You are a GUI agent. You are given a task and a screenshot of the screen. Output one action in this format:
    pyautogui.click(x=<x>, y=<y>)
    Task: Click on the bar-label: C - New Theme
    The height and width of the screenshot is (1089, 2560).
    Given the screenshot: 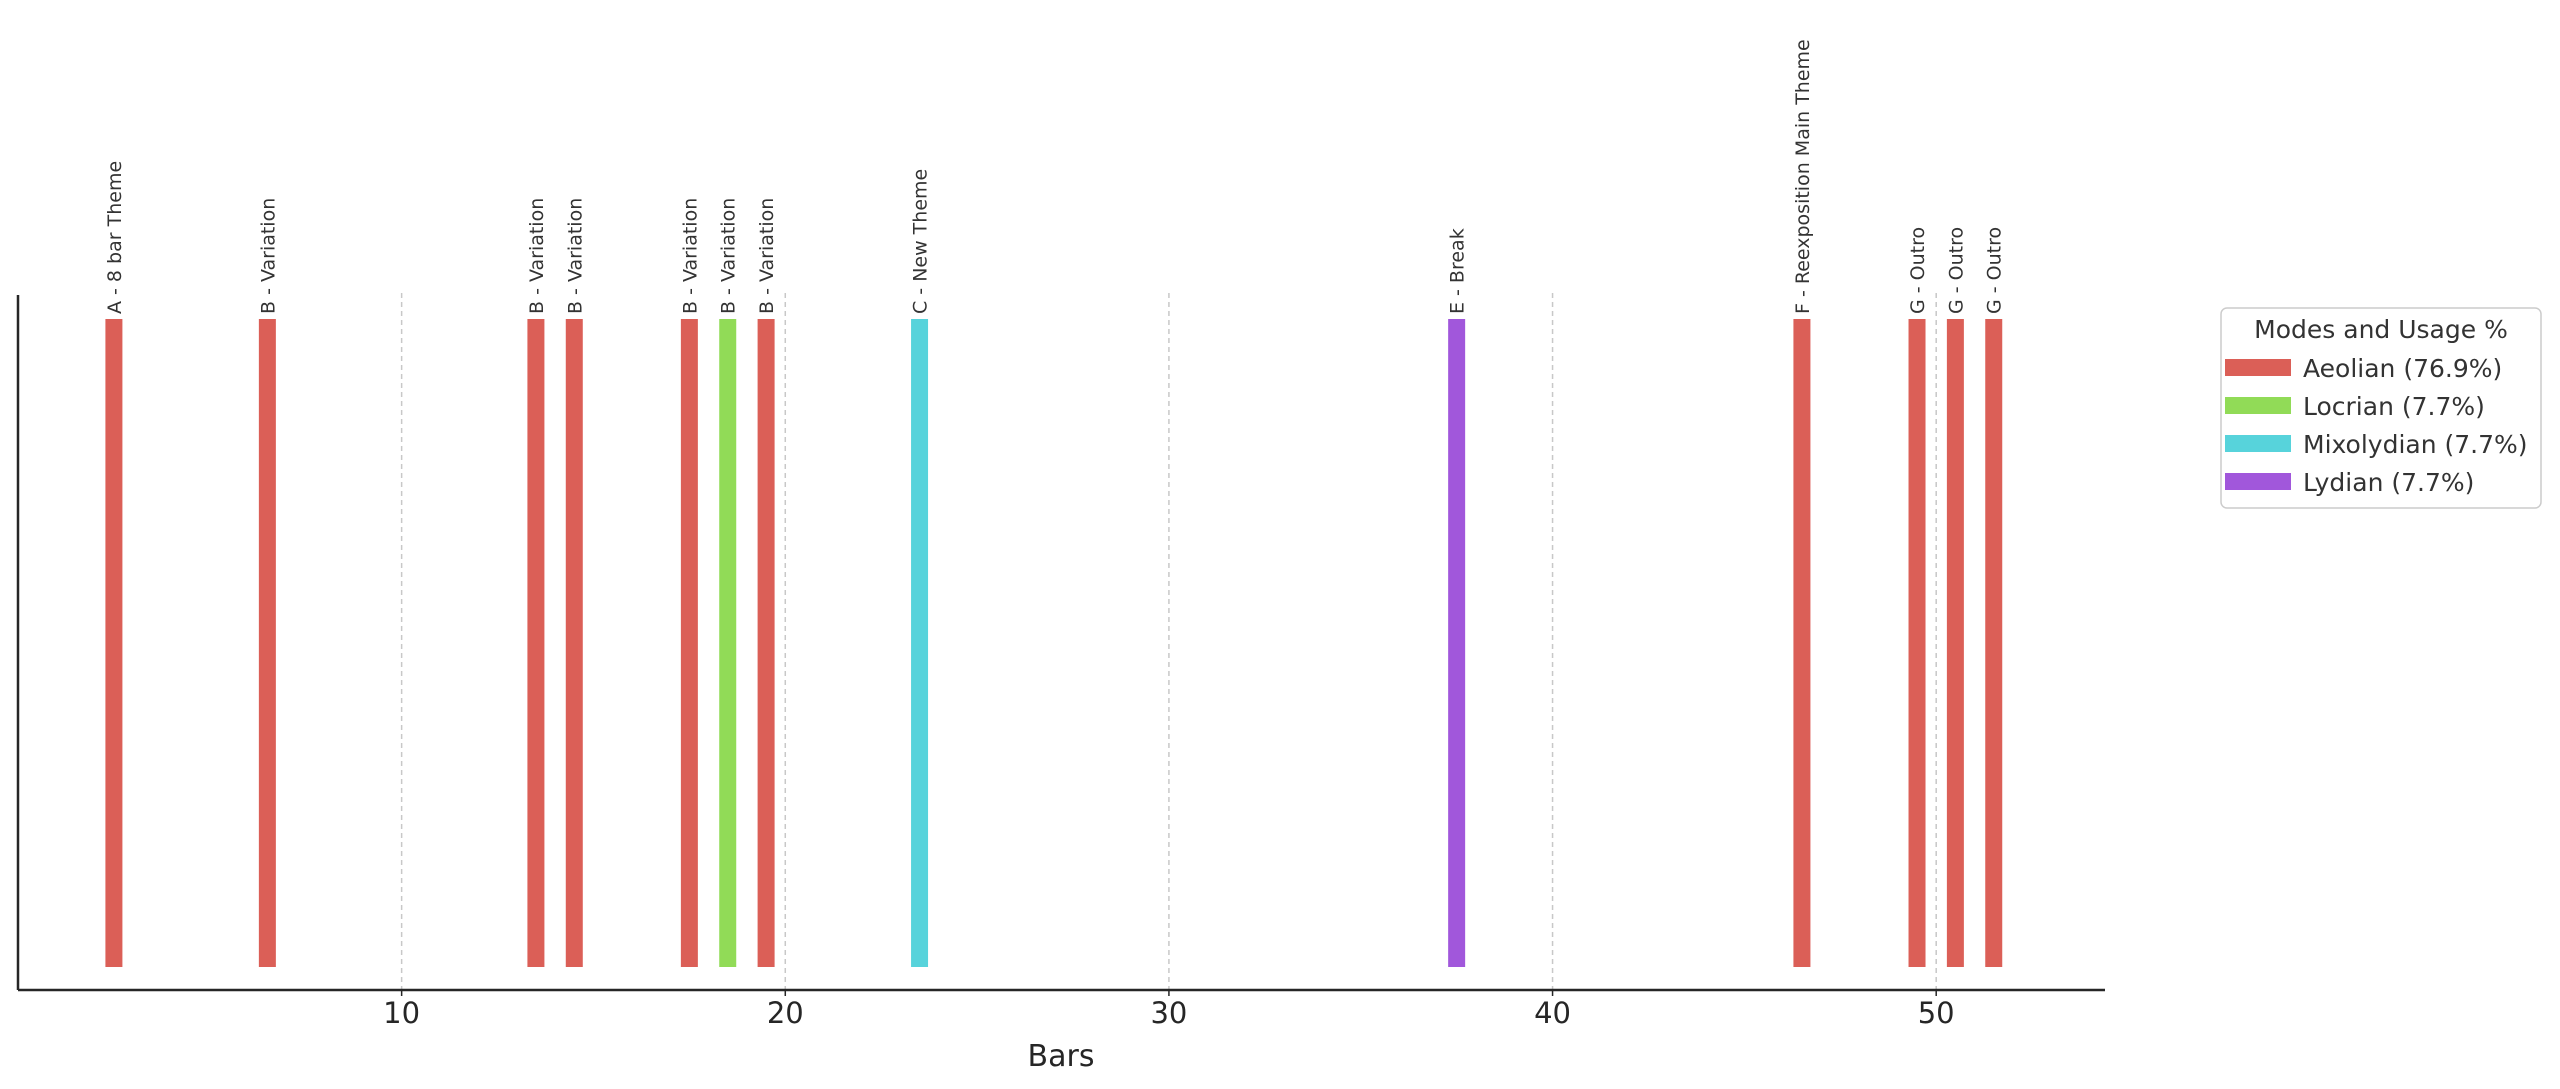 What is the action you would take?
    pyautogui.click(x=921, y=241)
    